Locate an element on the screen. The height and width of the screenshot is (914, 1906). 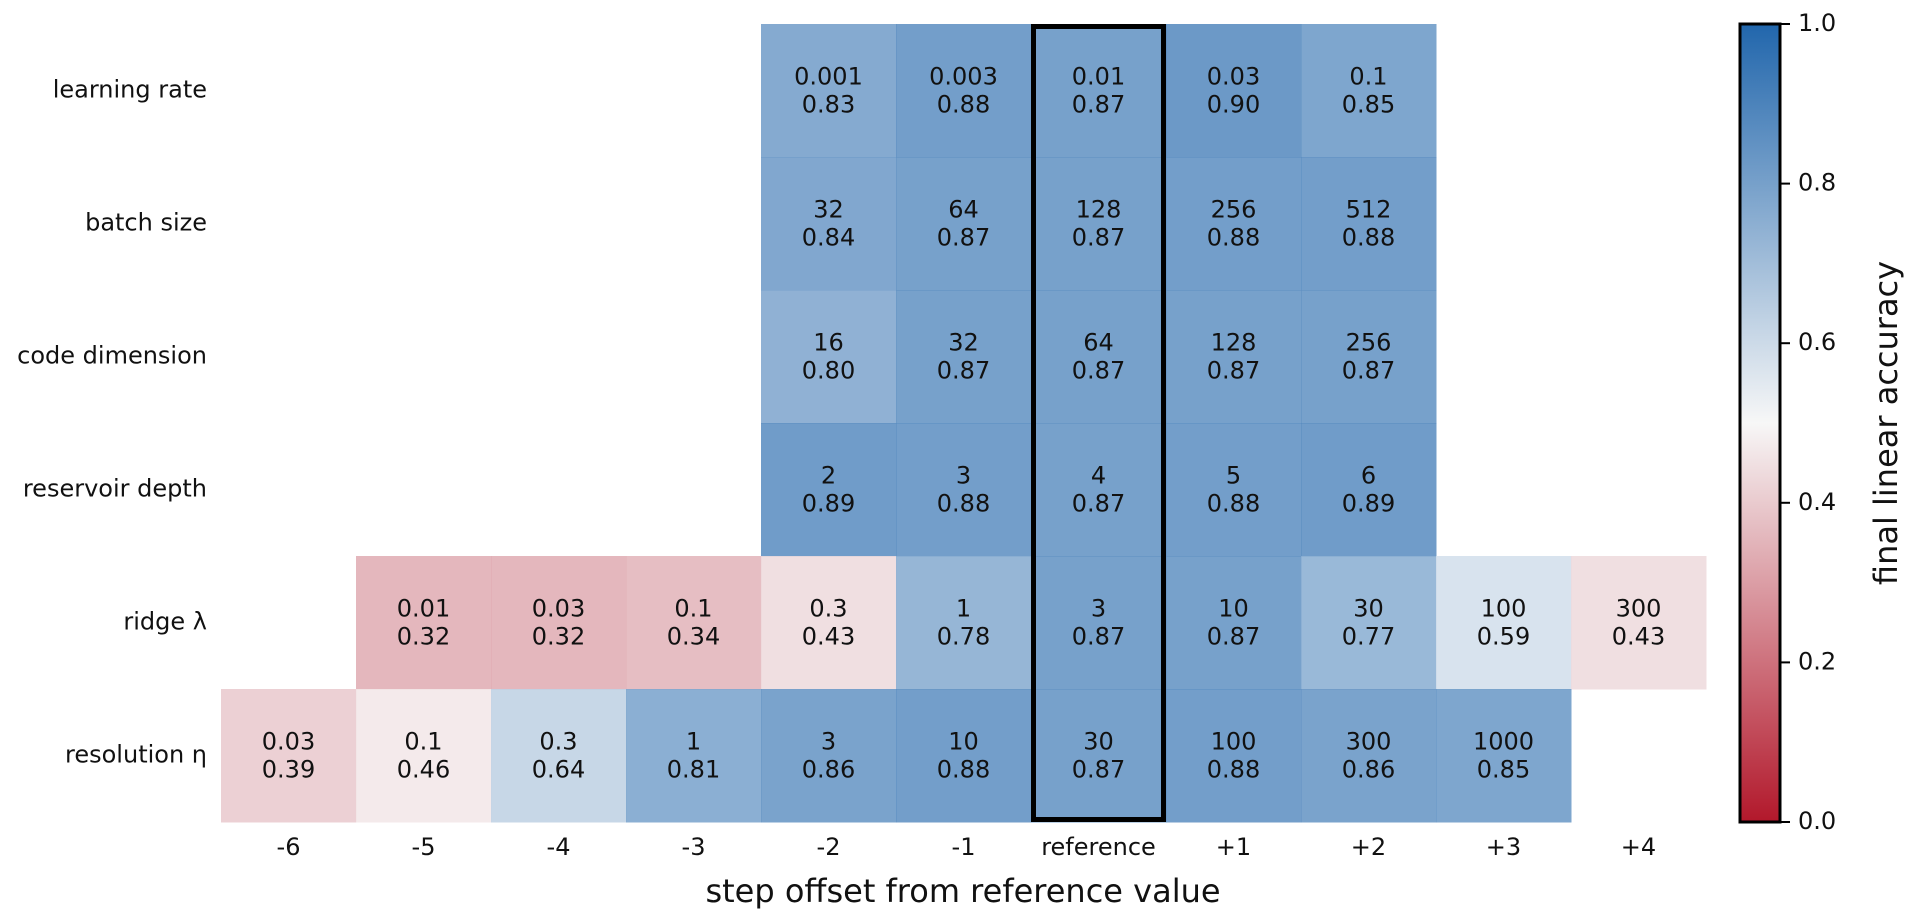
heatmap-cell: 320.87 is located at coordinates (964, 357).